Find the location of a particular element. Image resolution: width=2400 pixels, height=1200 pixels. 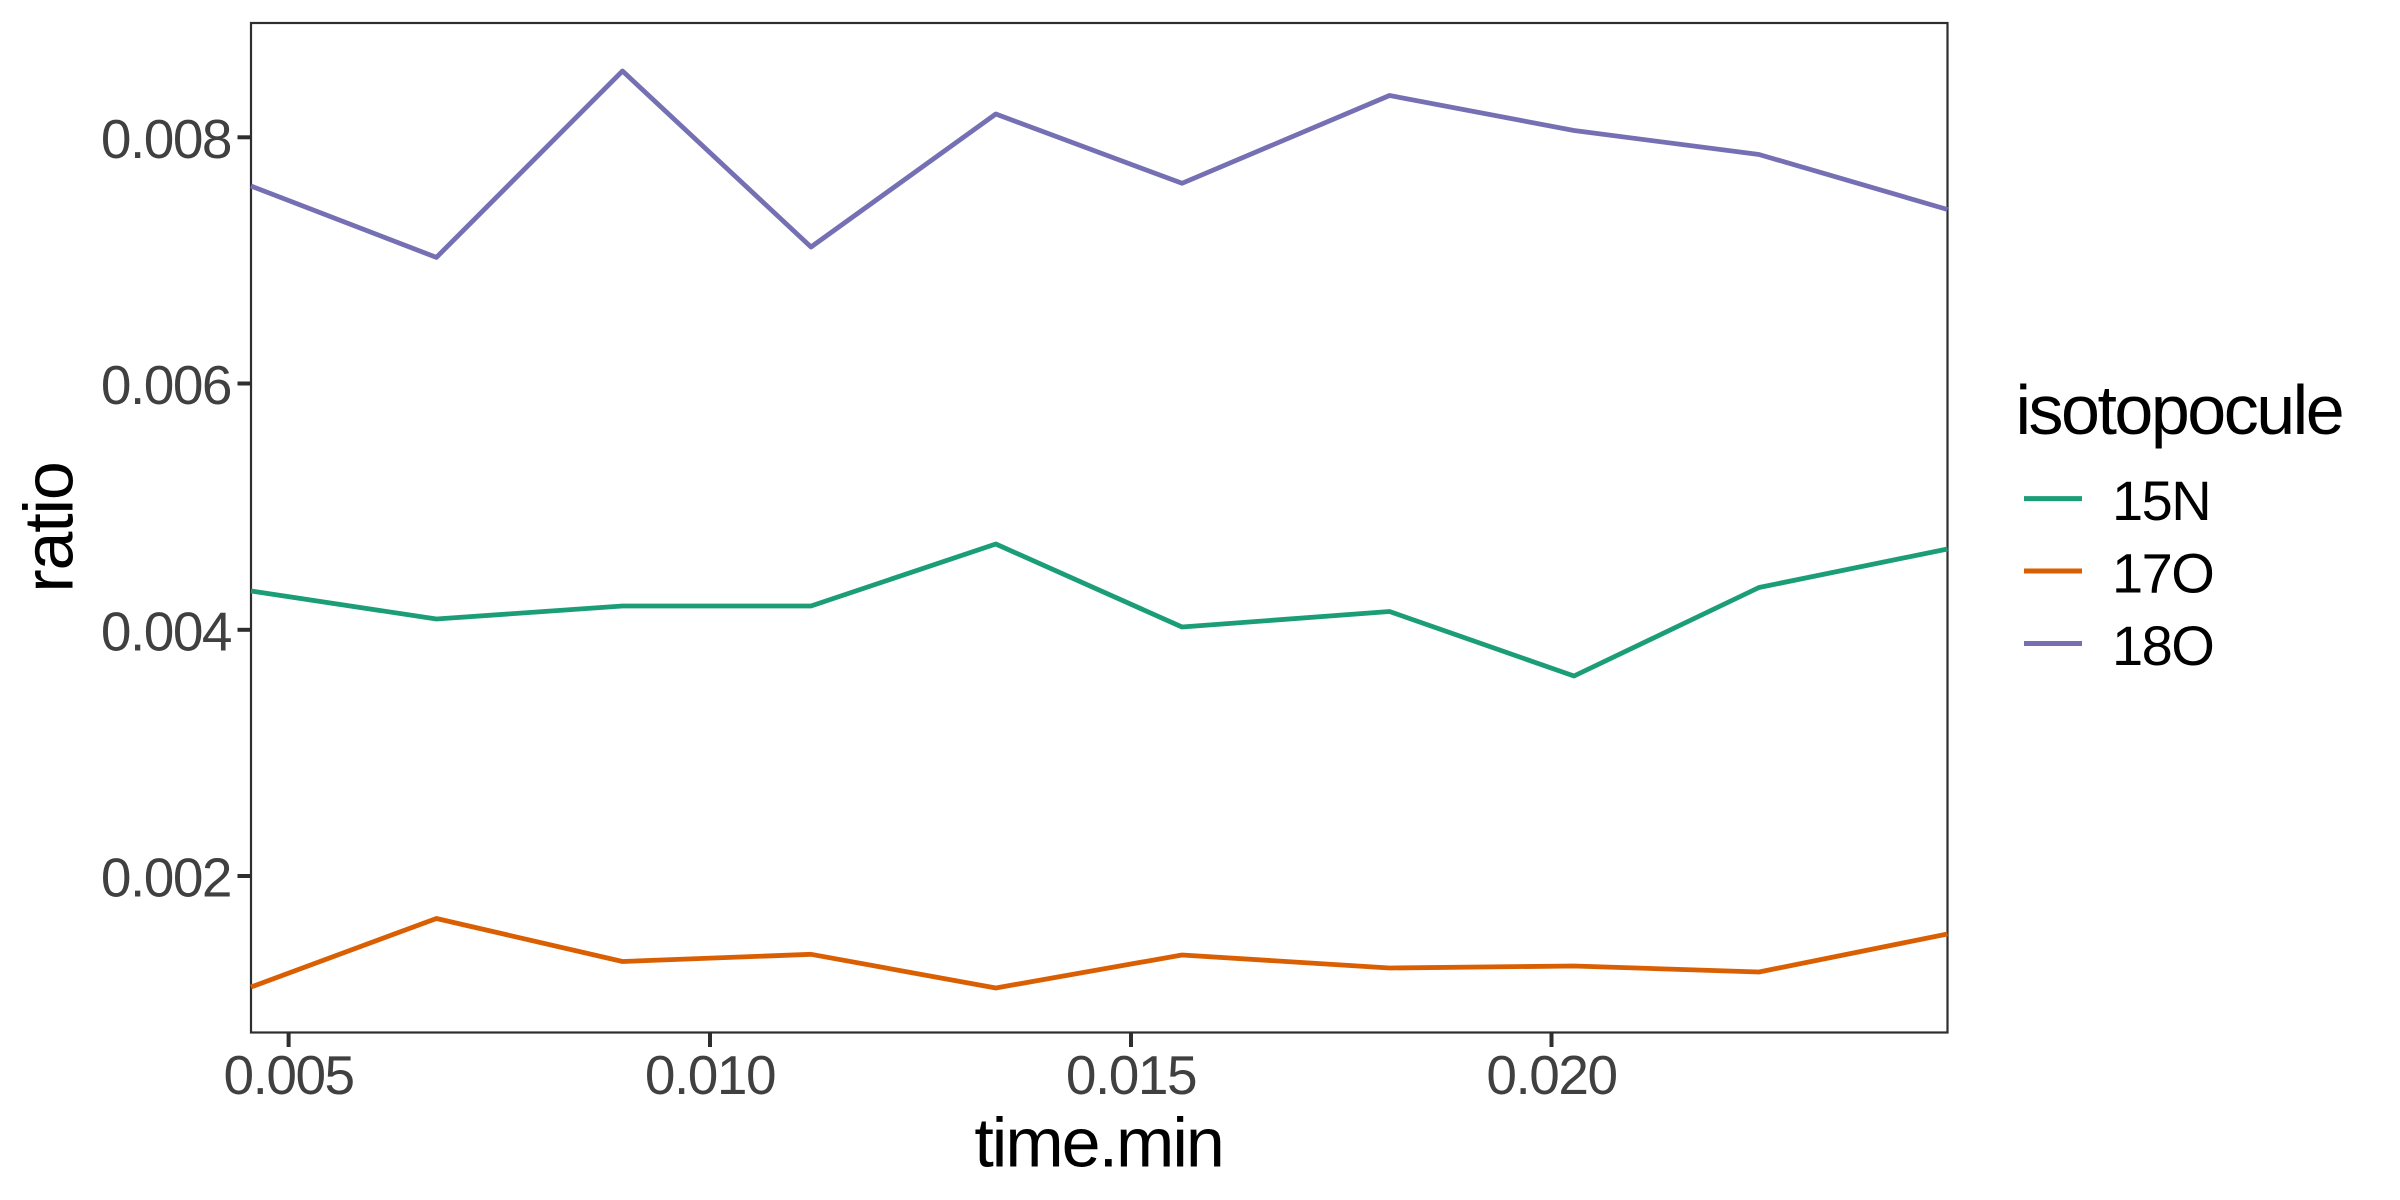

svg-text: time.min is located at coordinates (1098, 1143).